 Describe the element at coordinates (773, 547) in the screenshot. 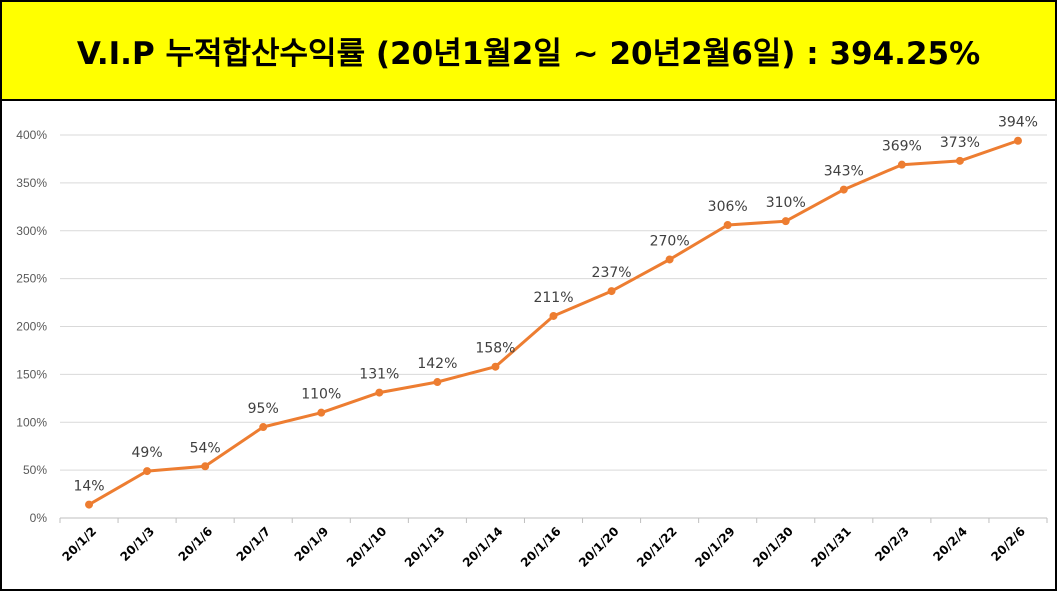

I see `x-tick-label: 20/1/30` at that location.